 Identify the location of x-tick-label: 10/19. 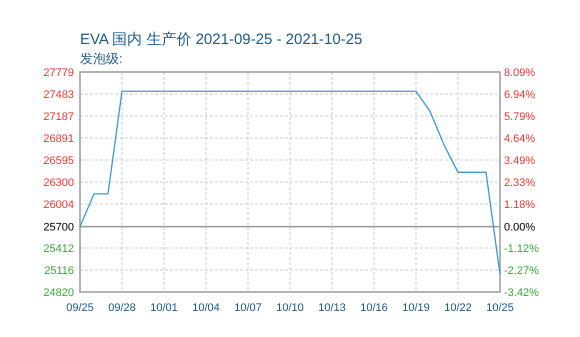
(416, 308).